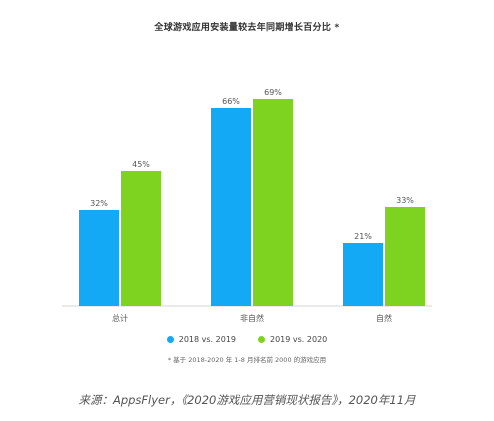  Describe the element at coordinates (231, 101) in the screenshot. I see `bar-label-1-2: 66%` at that location.